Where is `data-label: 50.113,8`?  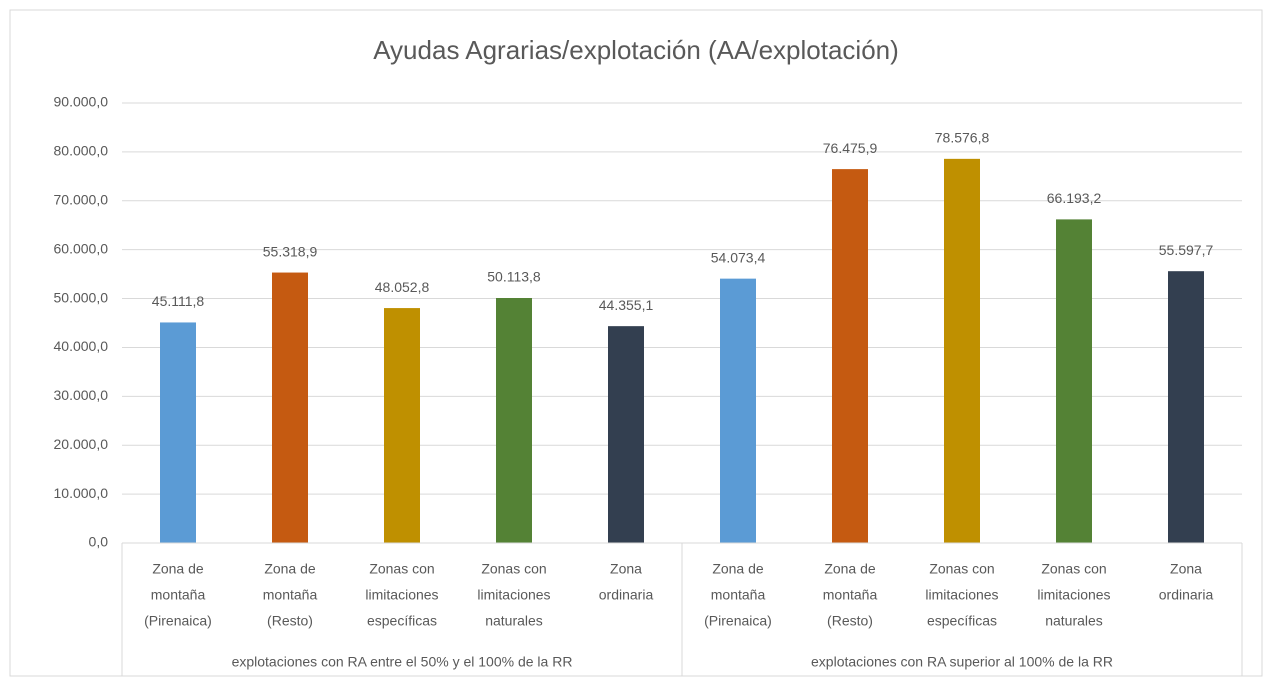 data-label: 50.113,8 is located at coordinates (514, 277).